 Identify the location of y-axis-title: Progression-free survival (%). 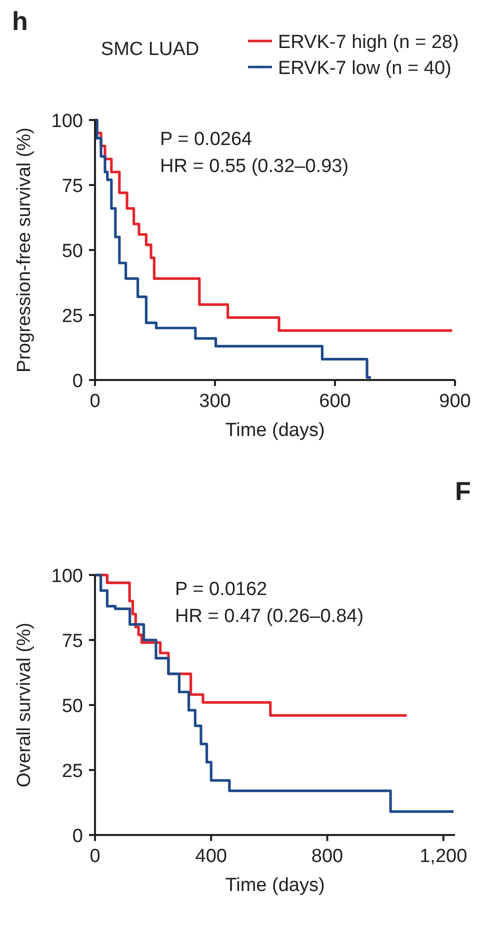
(24, 250).